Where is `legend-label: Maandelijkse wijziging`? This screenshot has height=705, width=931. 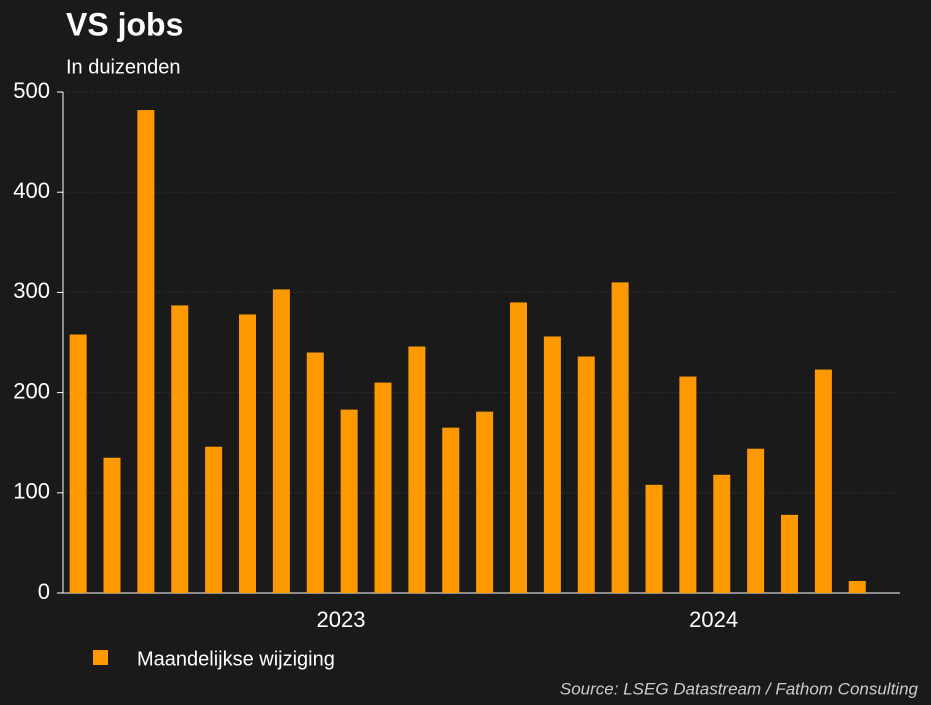
legend-label: Maandelijkse wijziging is located at coordinates (236, 659).